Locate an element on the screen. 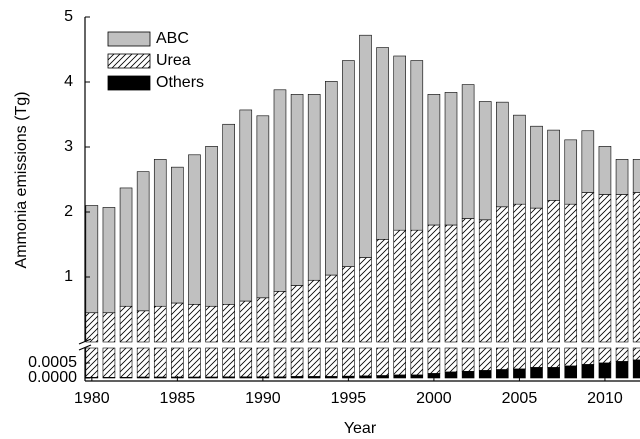 This screenshot has width=640, height=439. x-tick-label: 1985 is located at coordinates (178, 398).